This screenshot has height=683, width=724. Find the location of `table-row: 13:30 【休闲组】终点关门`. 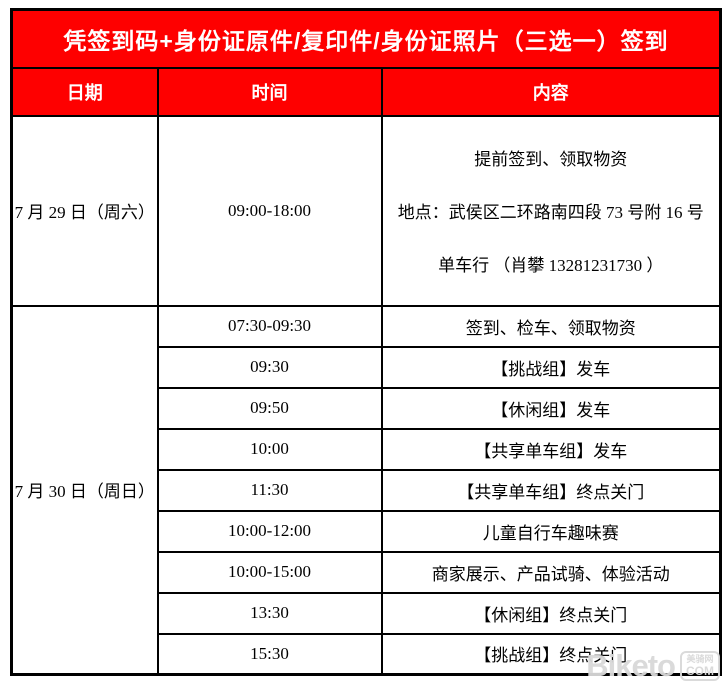

table-row: 13:30 【休闲组】终点关门 is located at coordinates (367, 613).